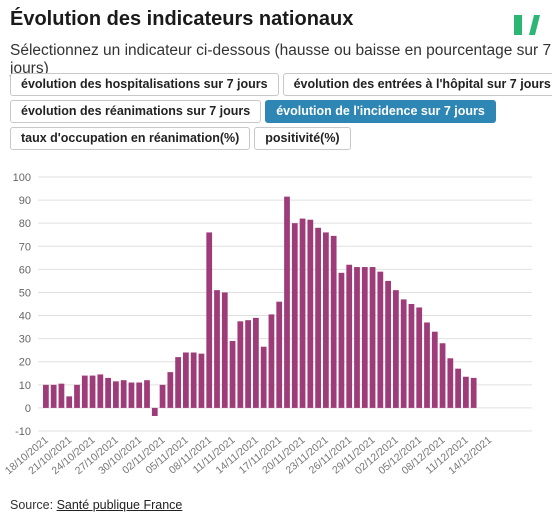  What do you see at coordinates (130, 138) in the screenshot?
I see `tab-taux-occupation: taux d'occupation en réanimation(%)` at bounding box center [130, 138].